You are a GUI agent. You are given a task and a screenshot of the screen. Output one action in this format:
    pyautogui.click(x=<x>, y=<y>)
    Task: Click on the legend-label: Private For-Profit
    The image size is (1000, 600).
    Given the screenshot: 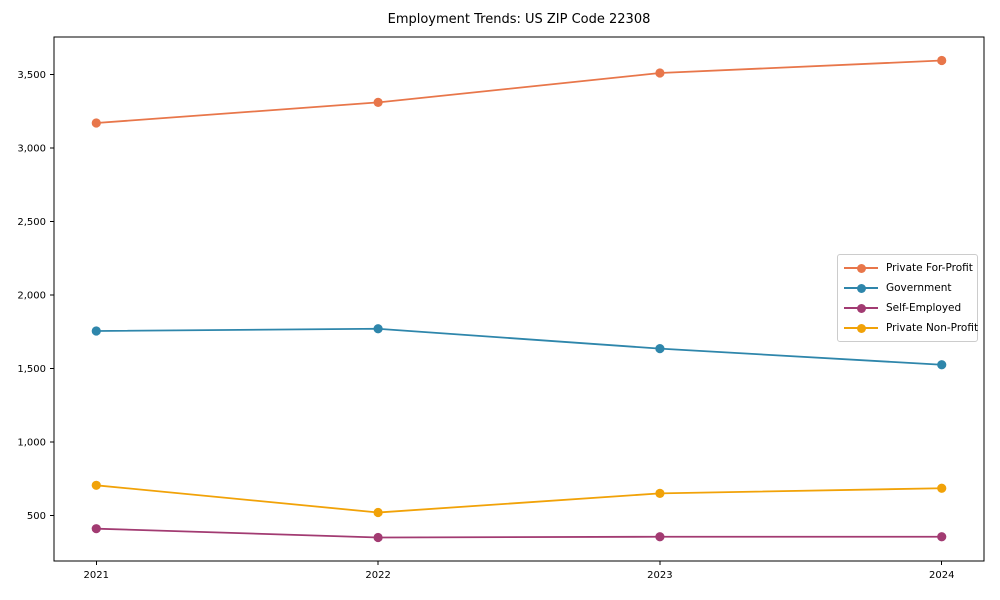 What is the action you would take?
    pyautogui.click(x=929, y=268)
    